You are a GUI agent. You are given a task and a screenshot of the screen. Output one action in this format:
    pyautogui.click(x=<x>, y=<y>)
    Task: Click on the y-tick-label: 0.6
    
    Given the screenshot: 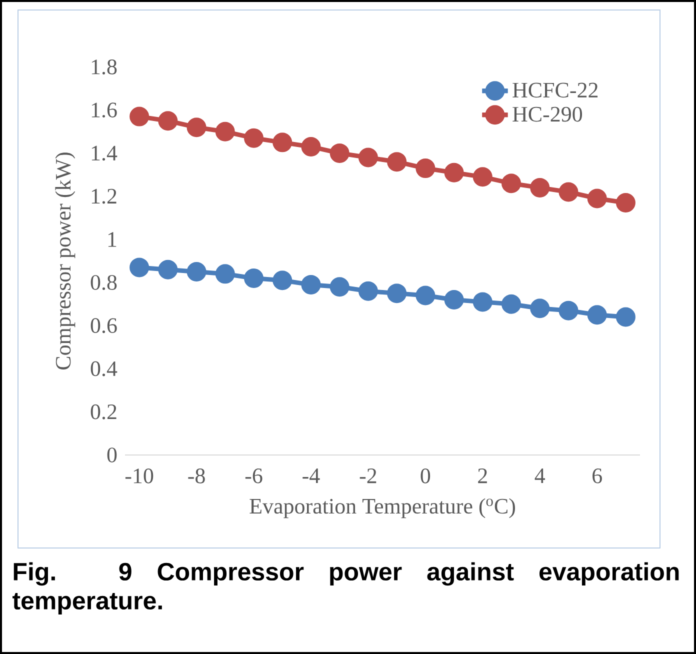 What is the action you would take?
    pyautogui.click(x=103, y=326)
    